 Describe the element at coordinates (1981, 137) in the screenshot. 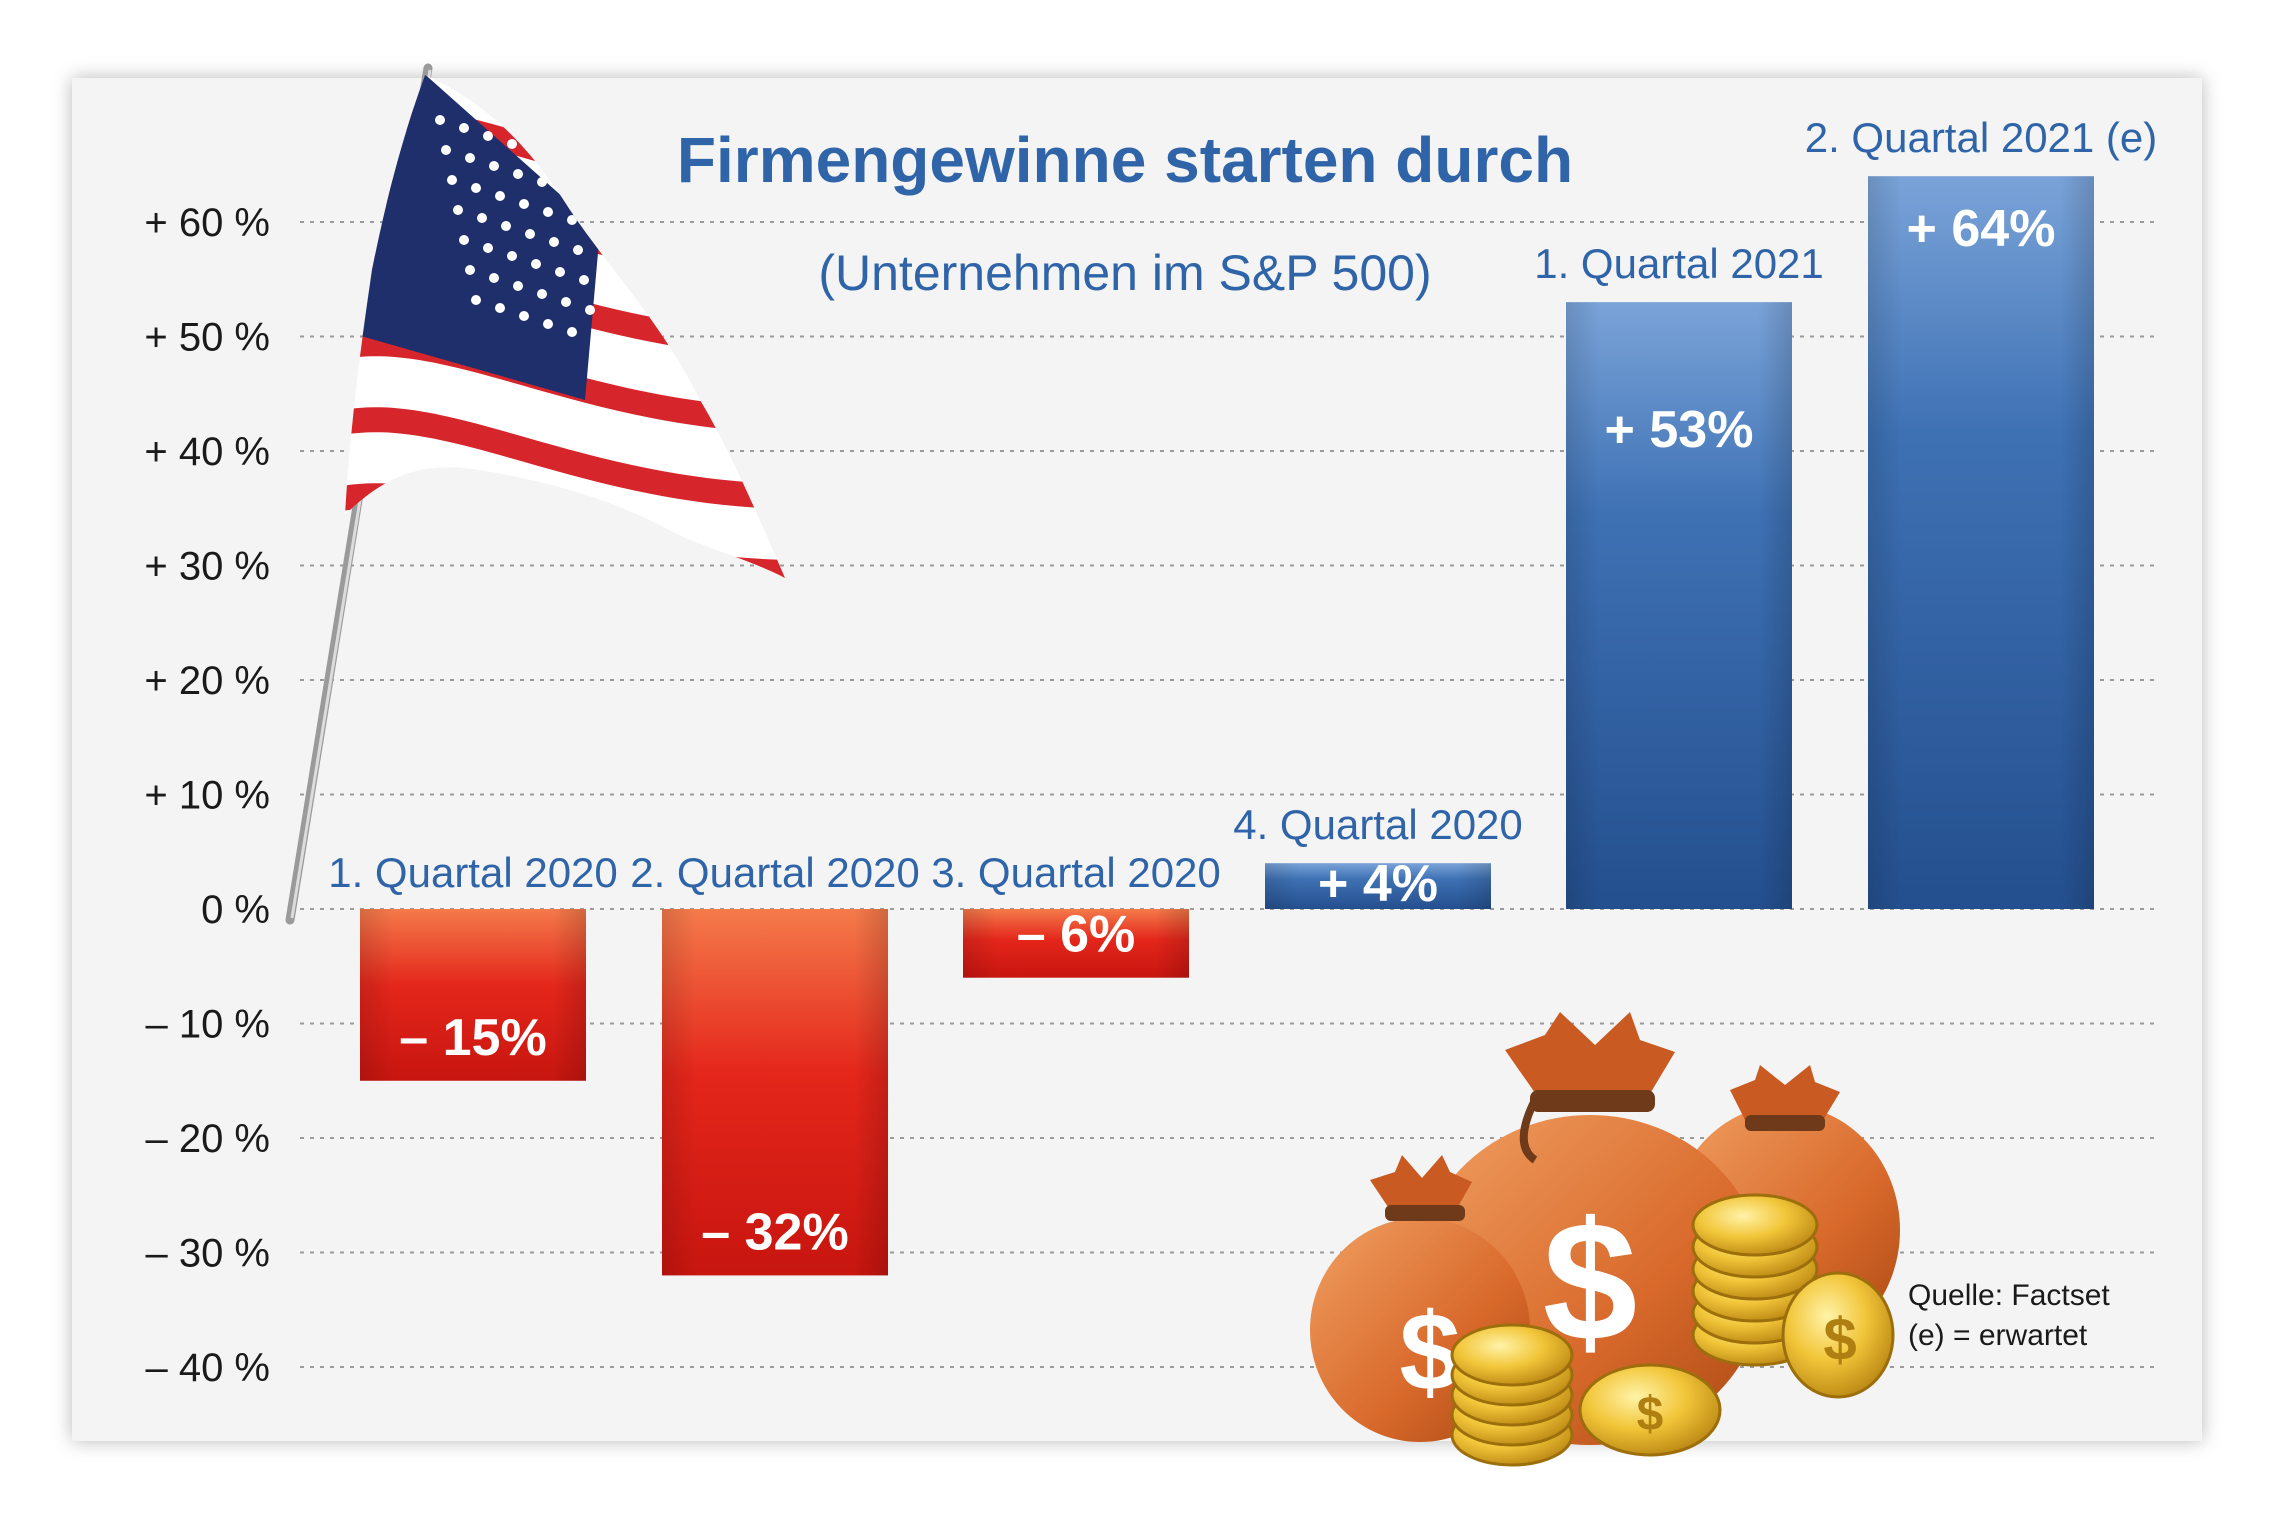

I see `category-label: 2. Quartal 2021 (e)` at that location.